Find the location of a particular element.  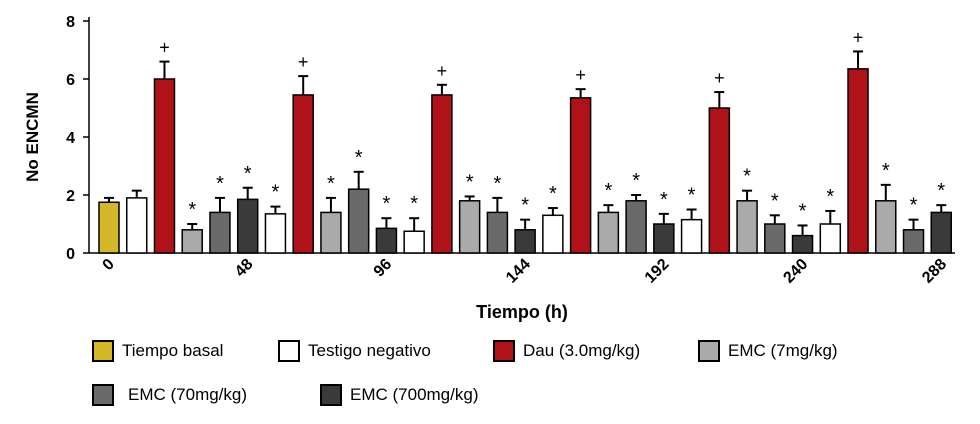

y-tick-label: 8 is located at coordinates (70, 22).